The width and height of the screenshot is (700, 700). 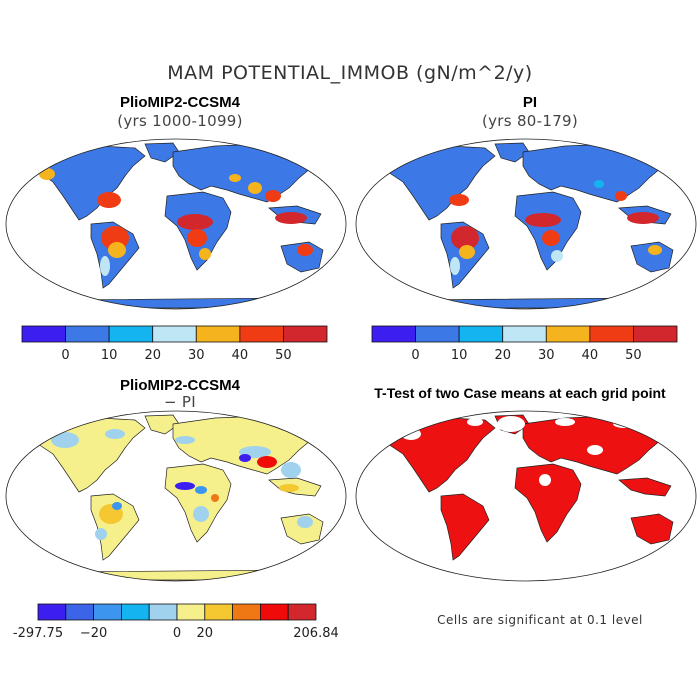 What do you see at coordinates (465, 527) in the screenshot?
I see `continent-south-america` at bounding box center [465, 527].